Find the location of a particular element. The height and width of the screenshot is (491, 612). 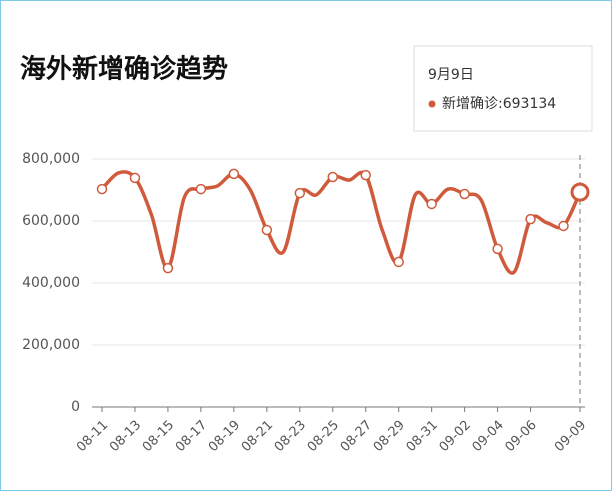

active-point is located at coordinates (580, 192).